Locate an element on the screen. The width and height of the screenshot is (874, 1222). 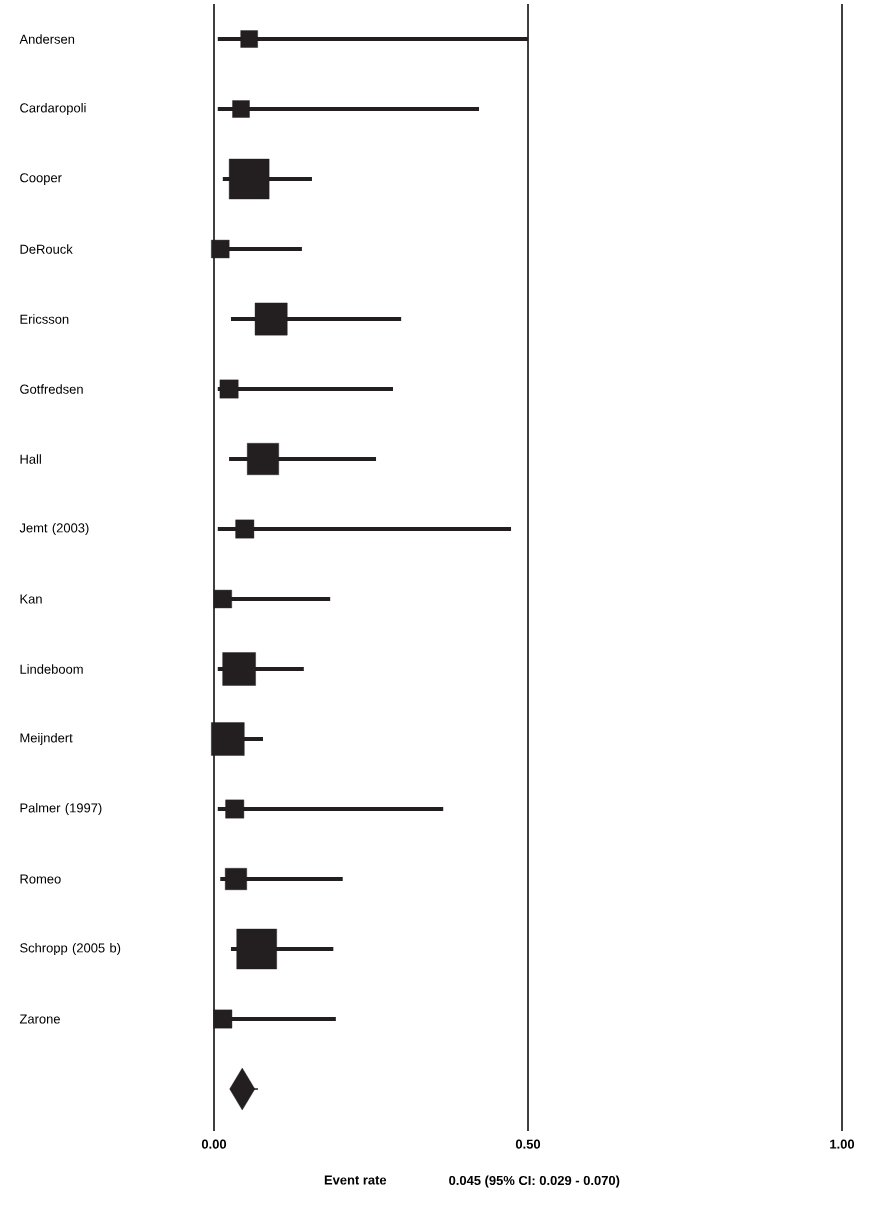
y-tick-label: Cooper is located at coordinates (41, 179).